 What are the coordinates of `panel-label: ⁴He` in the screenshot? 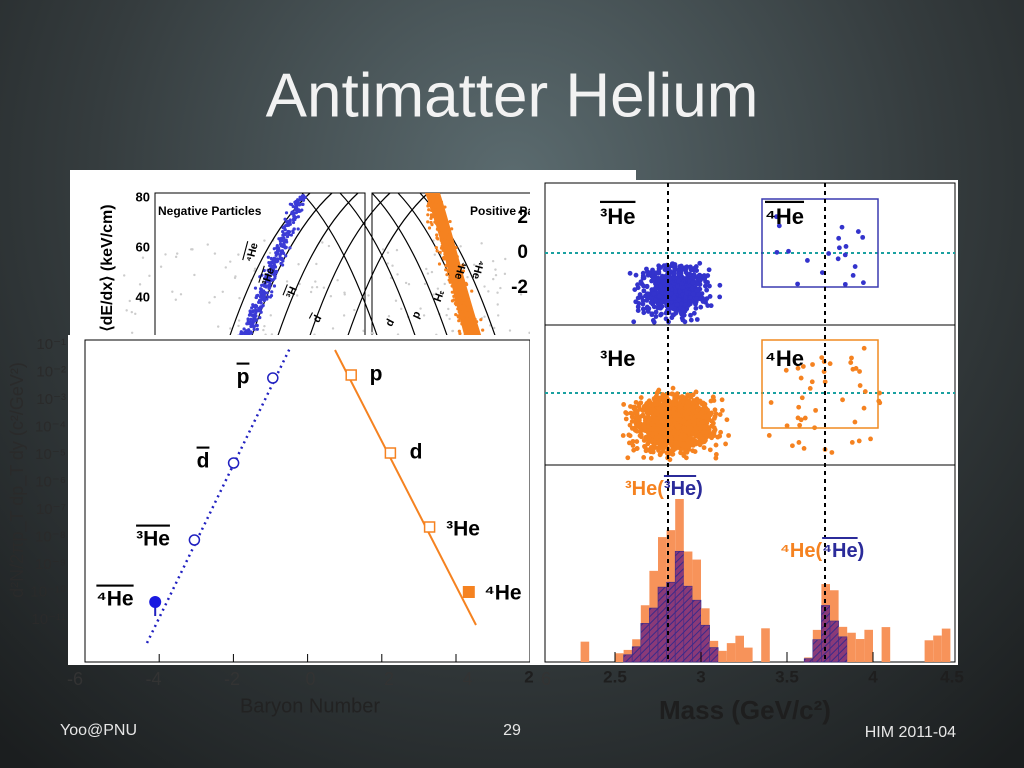 It's located at (784, 358).